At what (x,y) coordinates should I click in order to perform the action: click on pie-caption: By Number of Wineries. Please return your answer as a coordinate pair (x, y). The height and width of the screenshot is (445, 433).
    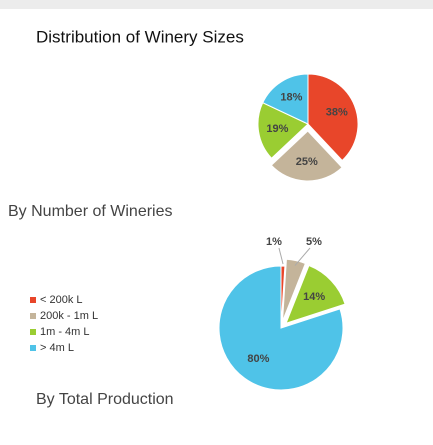
    Looking at the image, I should click on (90, 211).